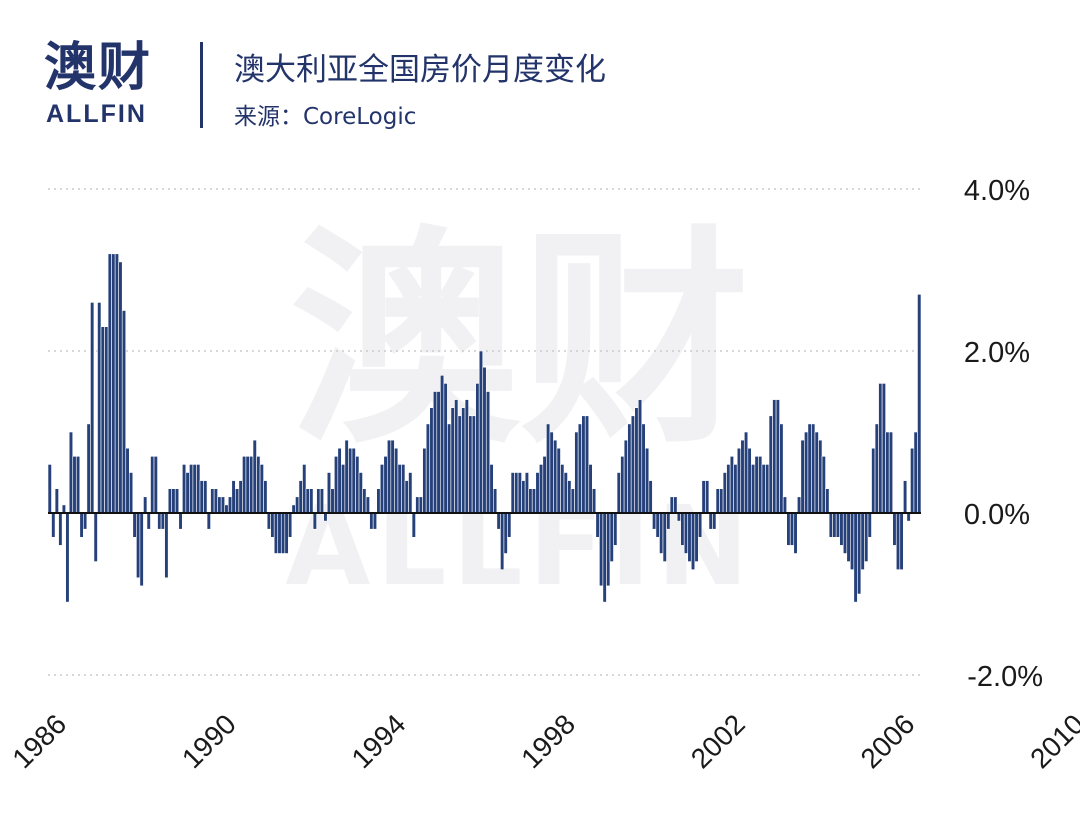 The width and height of the screenshot is (1080, 839). I want to click on y-axis-labels: 4.0% 2.0% 0.0% -2.0%, so click(1003, 434).